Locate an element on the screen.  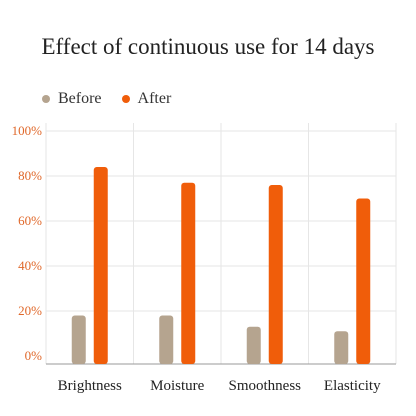
y-tick-label: 40% is located at coordinates (30, 265).